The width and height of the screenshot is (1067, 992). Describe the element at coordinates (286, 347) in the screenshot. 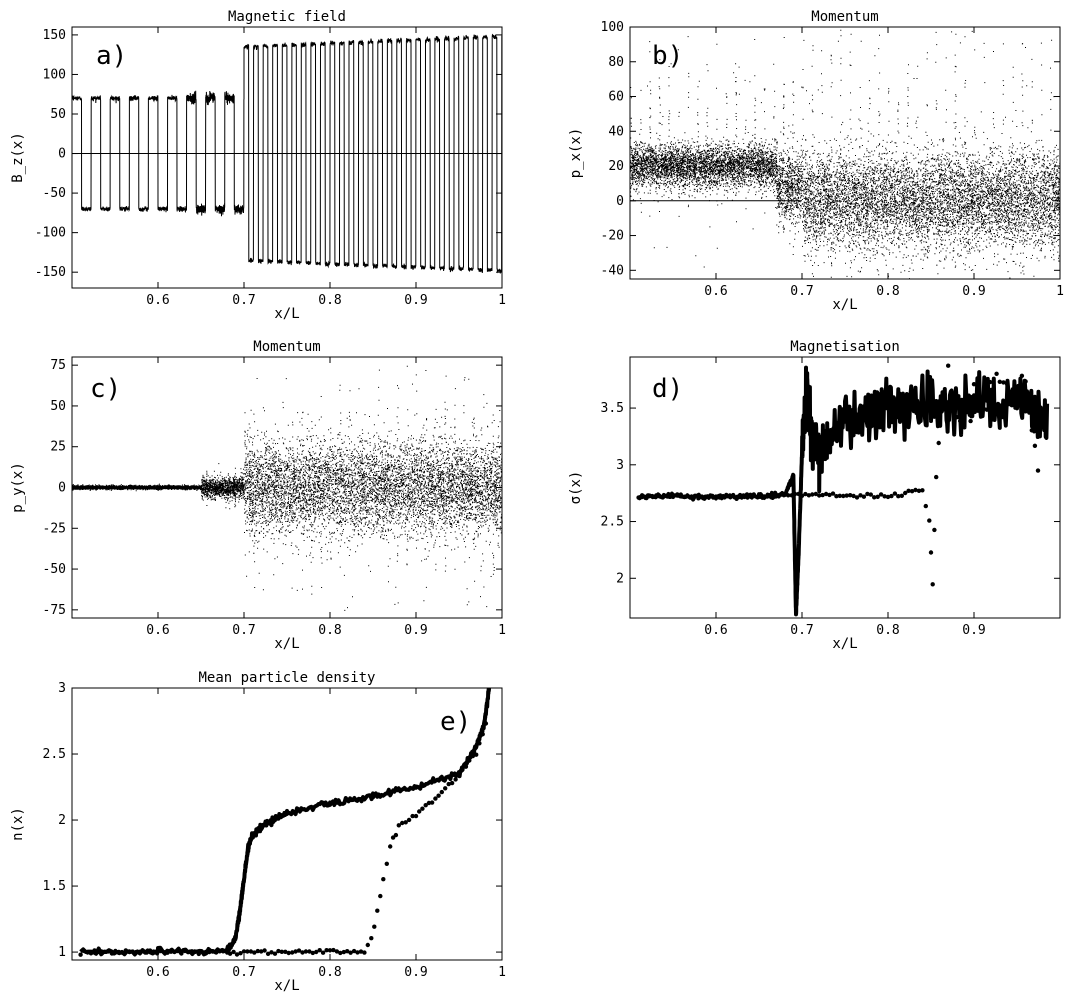

I see `chart-title: Momentum` at that location.